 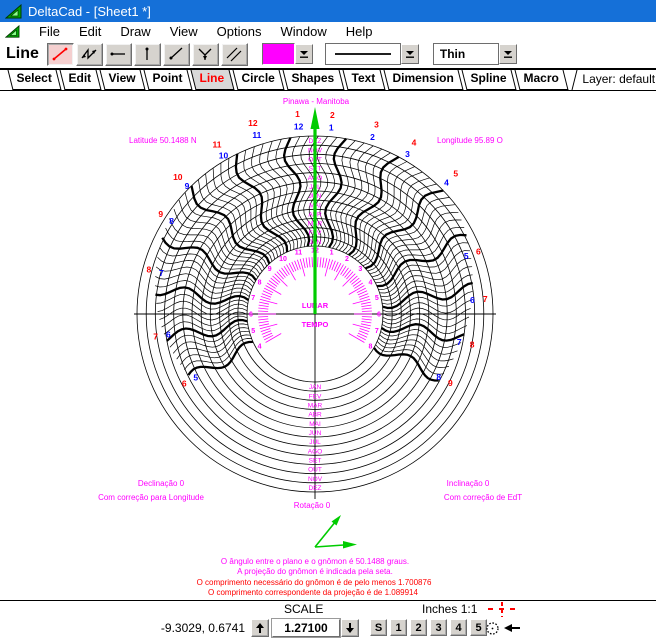 What do you see at coordinates (90, 31) in the screenshot?
I see `menu-item-edit: Edit` at bounding box center [90, 31].